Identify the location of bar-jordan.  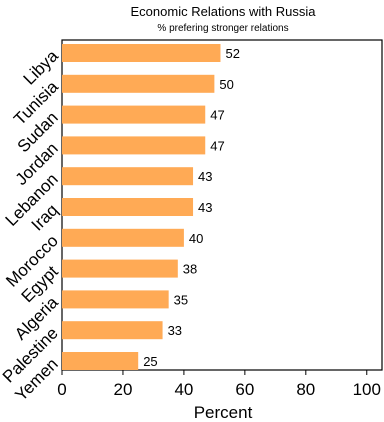
(134, 145).